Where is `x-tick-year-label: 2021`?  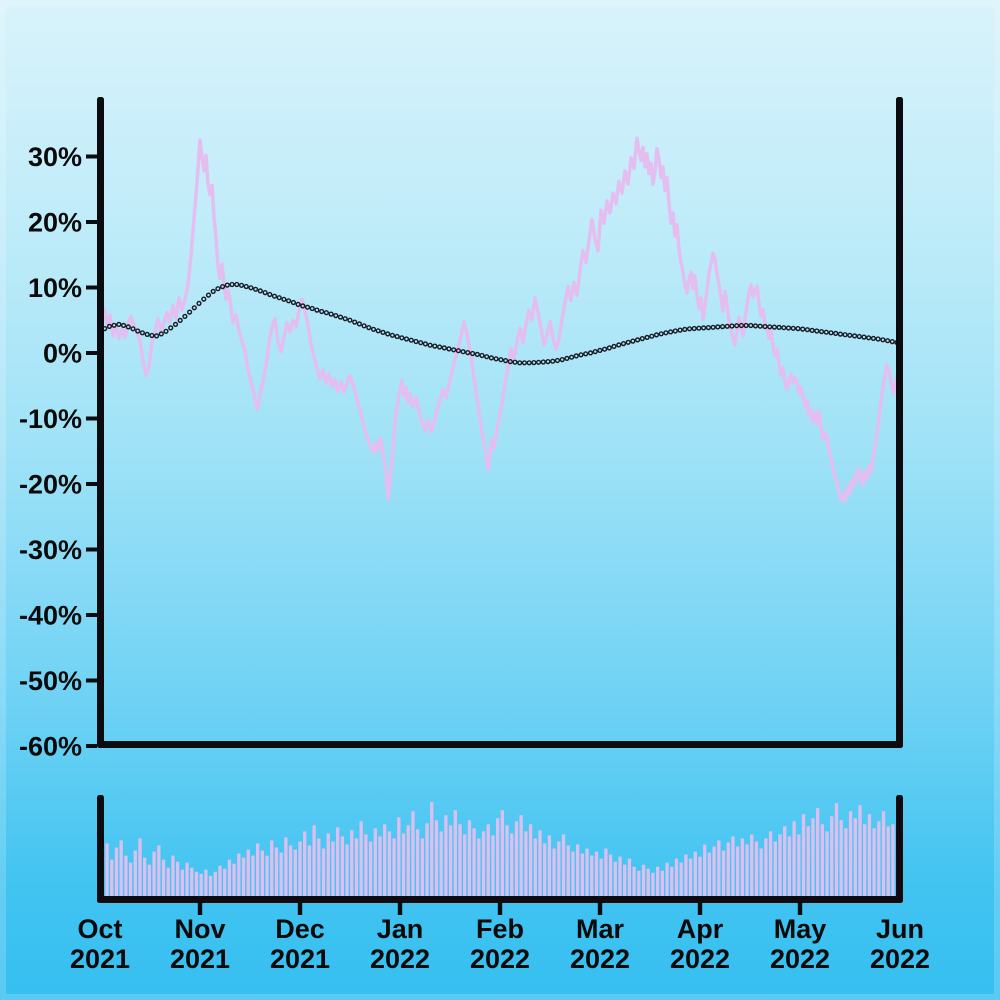 x-tick-year-label: 2021 is located at coordinates (300, 959).